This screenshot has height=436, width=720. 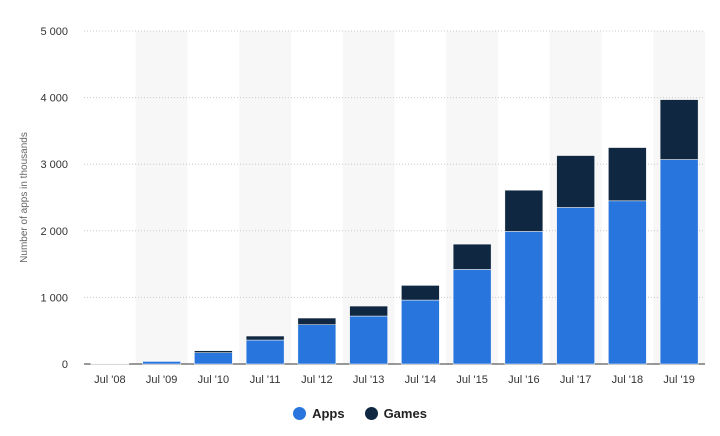 I want to click on y-tick-label-2000: 2 000, so click(x=54, y=232).